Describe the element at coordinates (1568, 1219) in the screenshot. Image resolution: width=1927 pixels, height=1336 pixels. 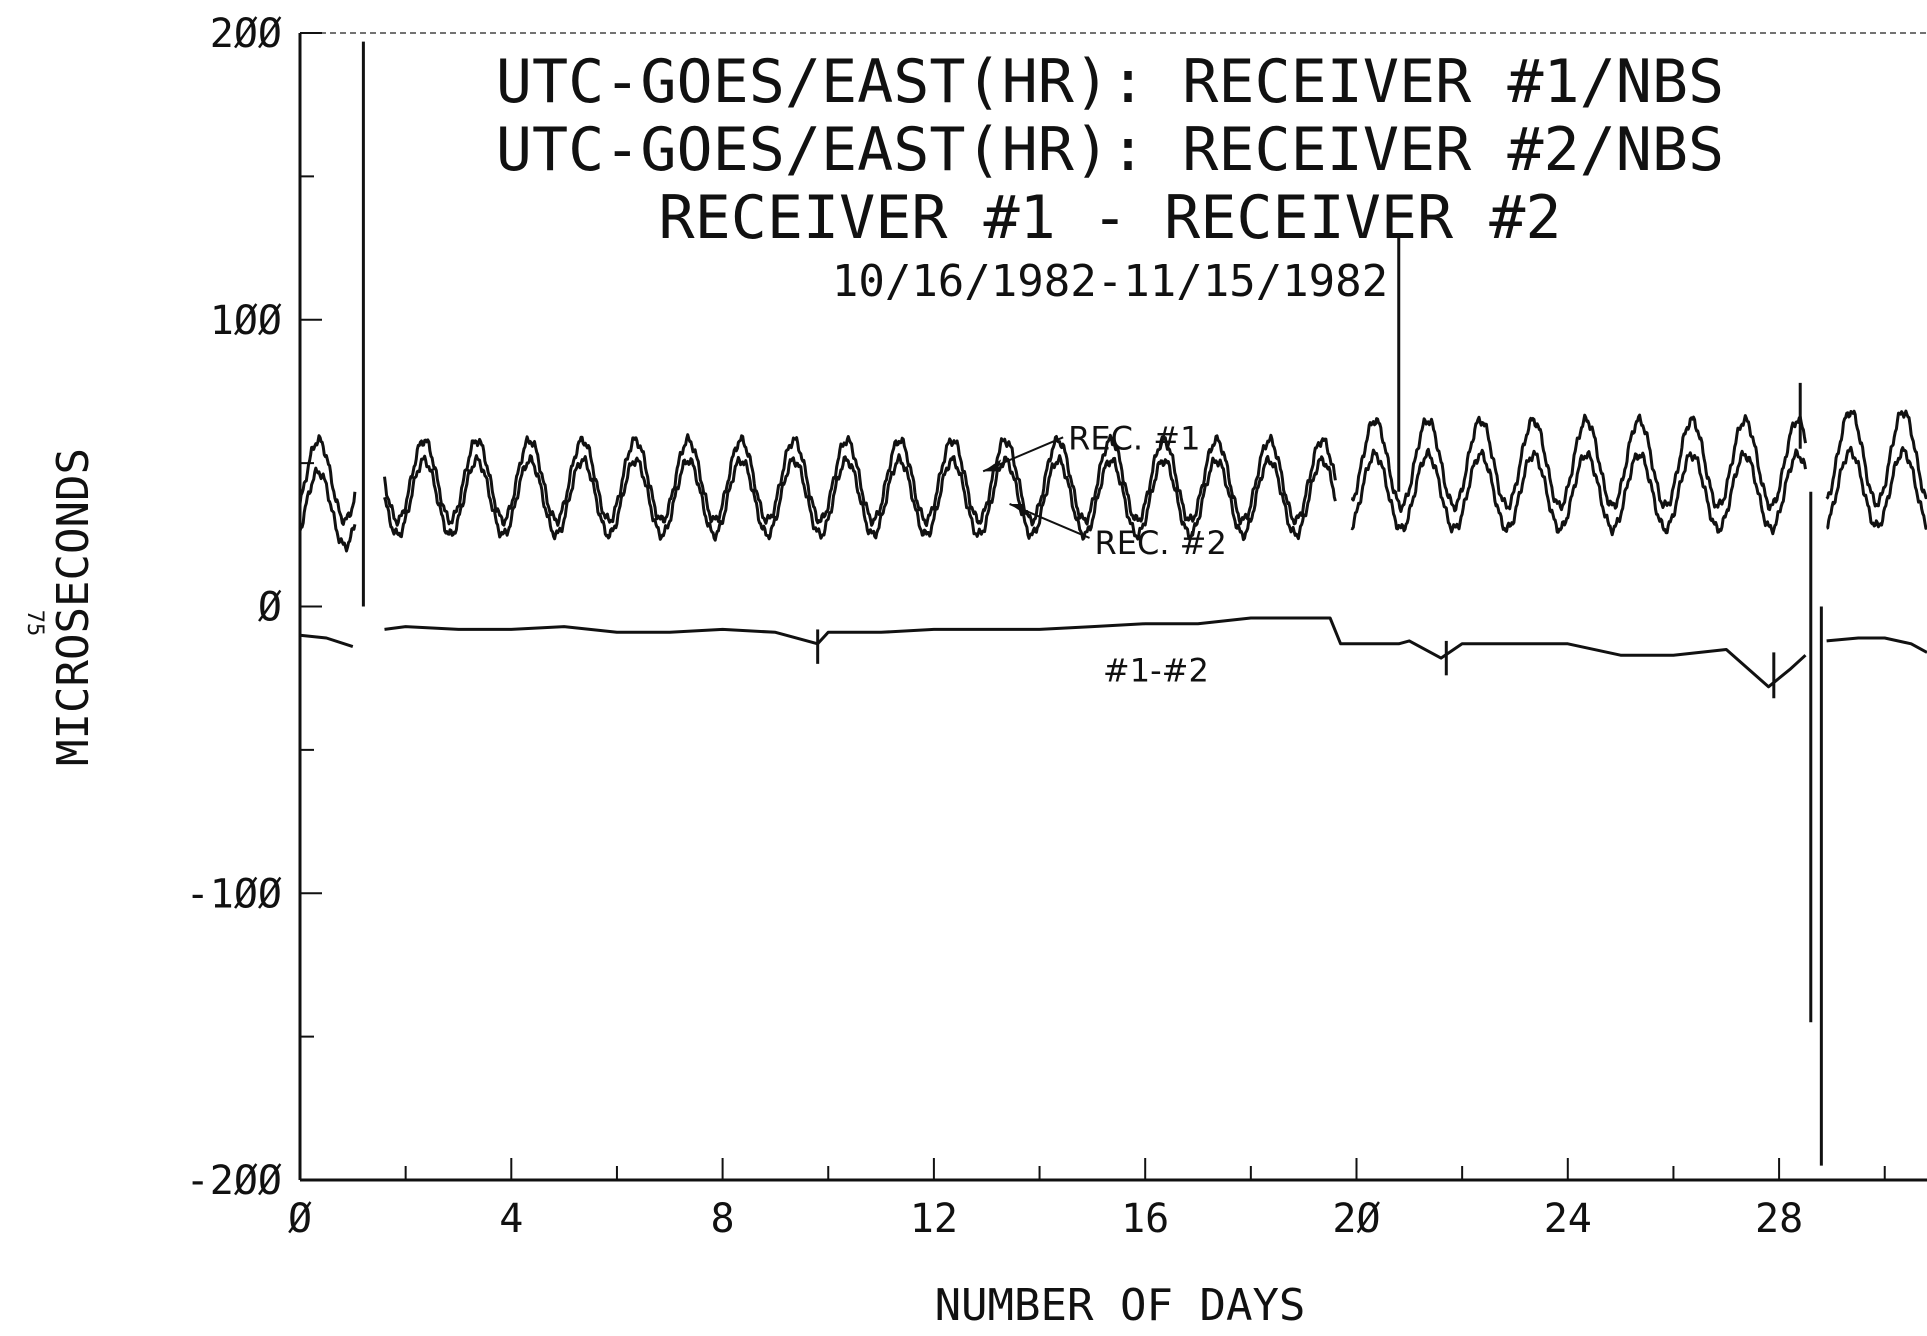
I see `x-tick-label: 24` at that location.